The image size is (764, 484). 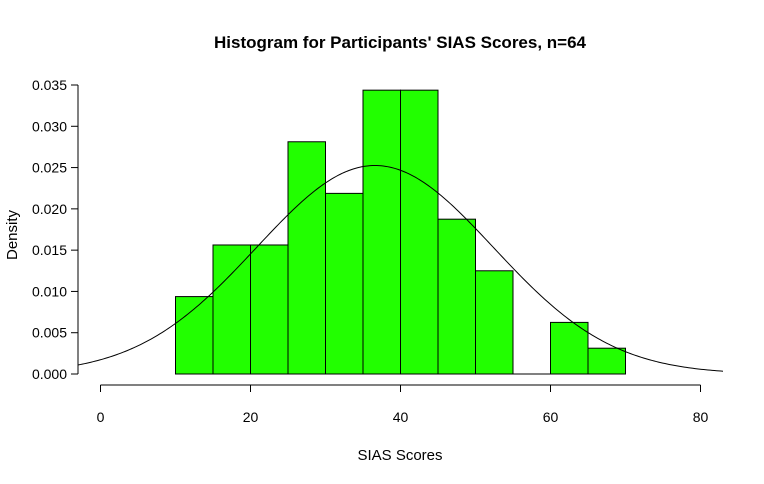 What do you see at coordinates (401, 417) in the screenshot?
I see `x-tick-label: 40` at bounding box center [401, 417].